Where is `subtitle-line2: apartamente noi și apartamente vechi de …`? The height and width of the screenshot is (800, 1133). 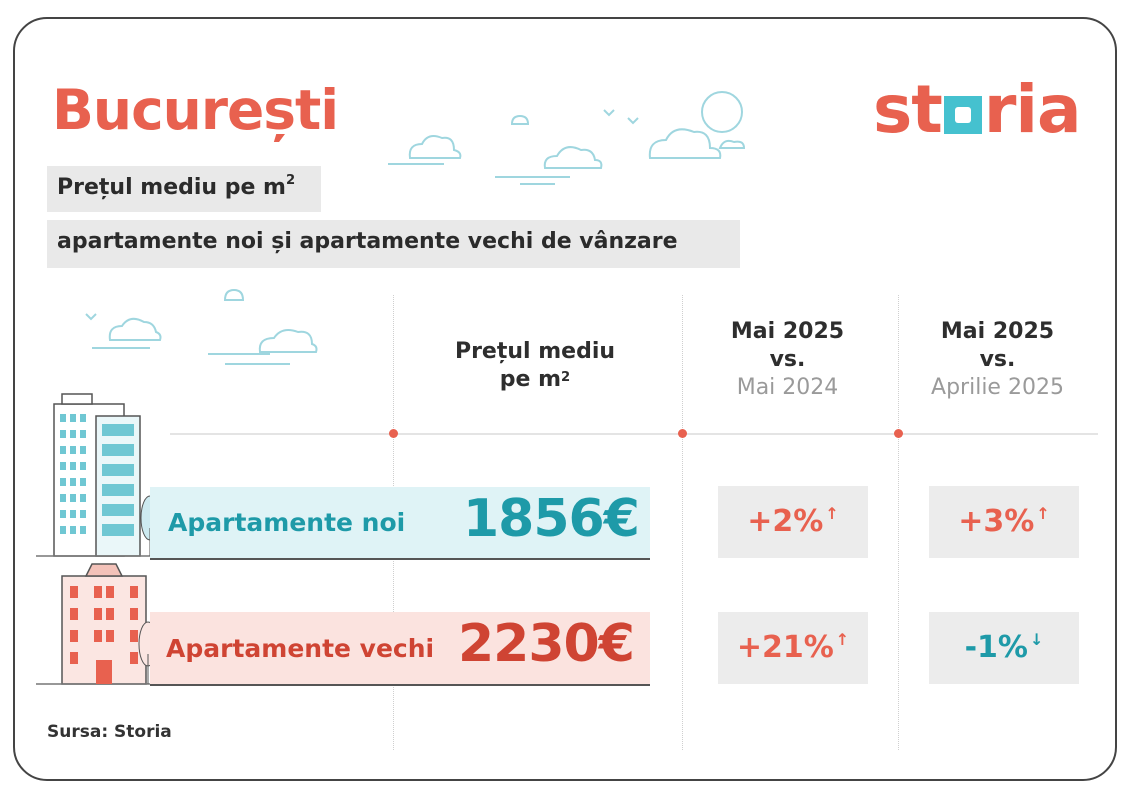 subtitle-line2: apartamente noi și apartamente vechi de … is located at coordinates (367, 241).